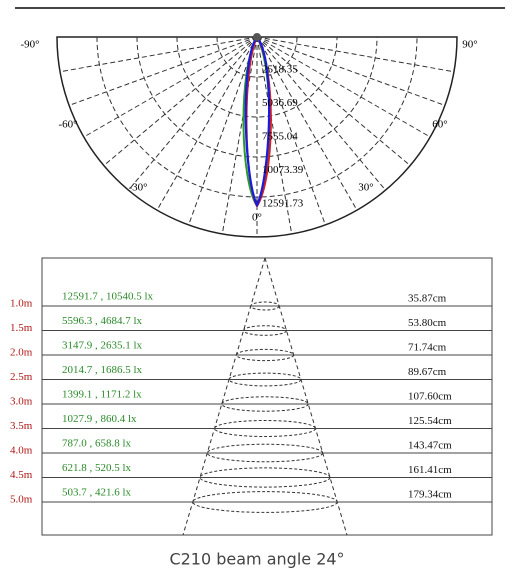 The width and height of the screenshot is (520, 580). Describe the element at coordinates (257, 218) in the screenshot. I see `angle-label: 0°` at that location.